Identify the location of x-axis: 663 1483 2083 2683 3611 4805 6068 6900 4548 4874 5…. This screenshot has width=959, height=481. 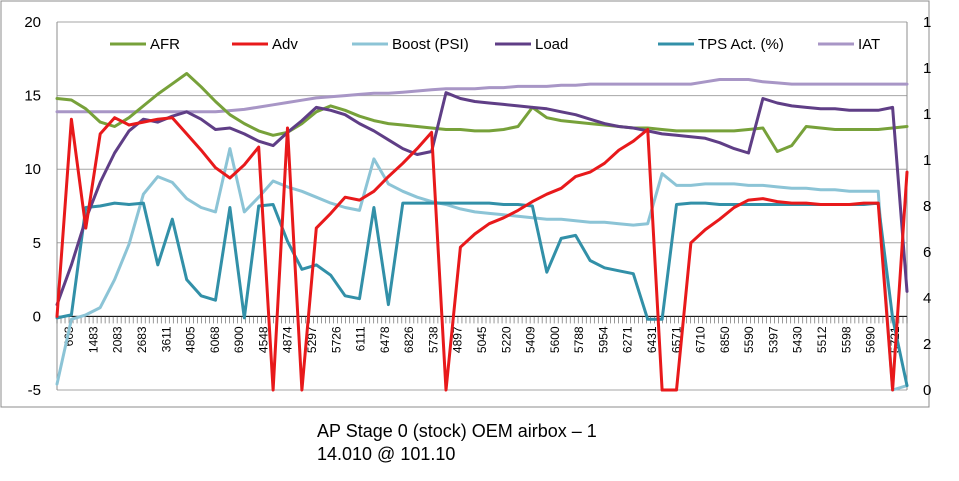
(482, 334).